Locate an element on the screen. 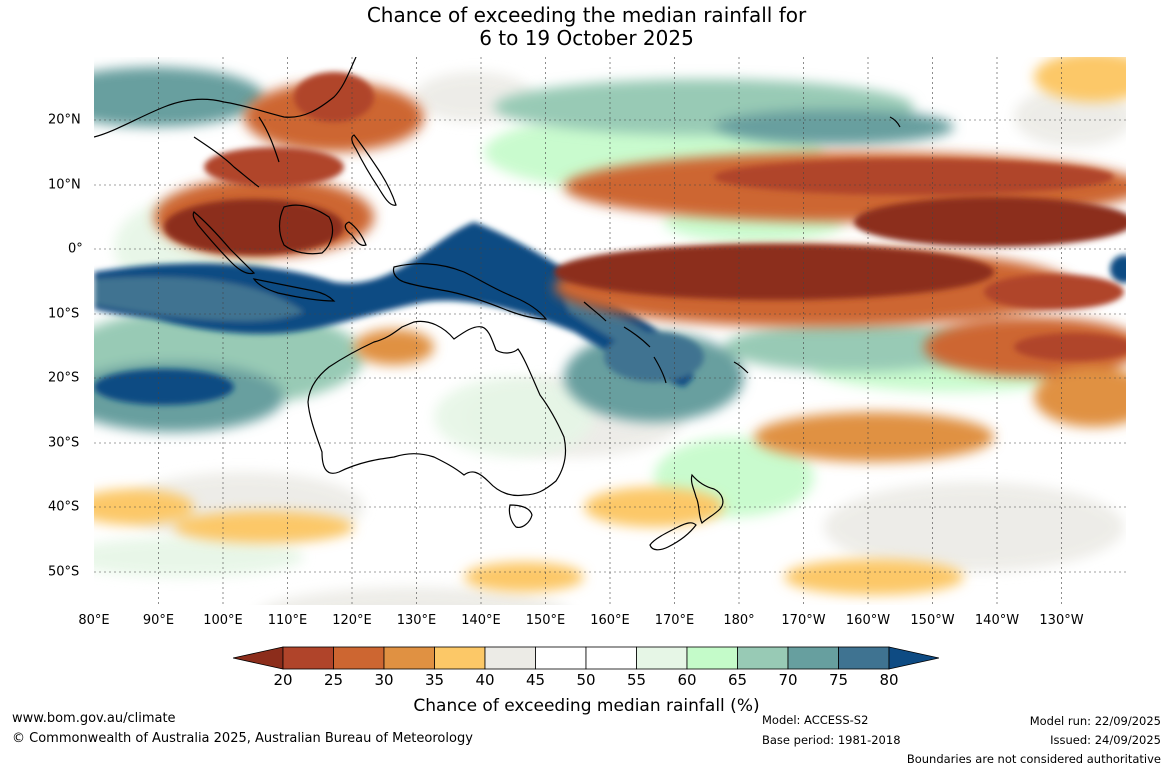 This screenshot has height=770, width=1173. lon-label-80e: 80°E is located at coordinates (94, 620).